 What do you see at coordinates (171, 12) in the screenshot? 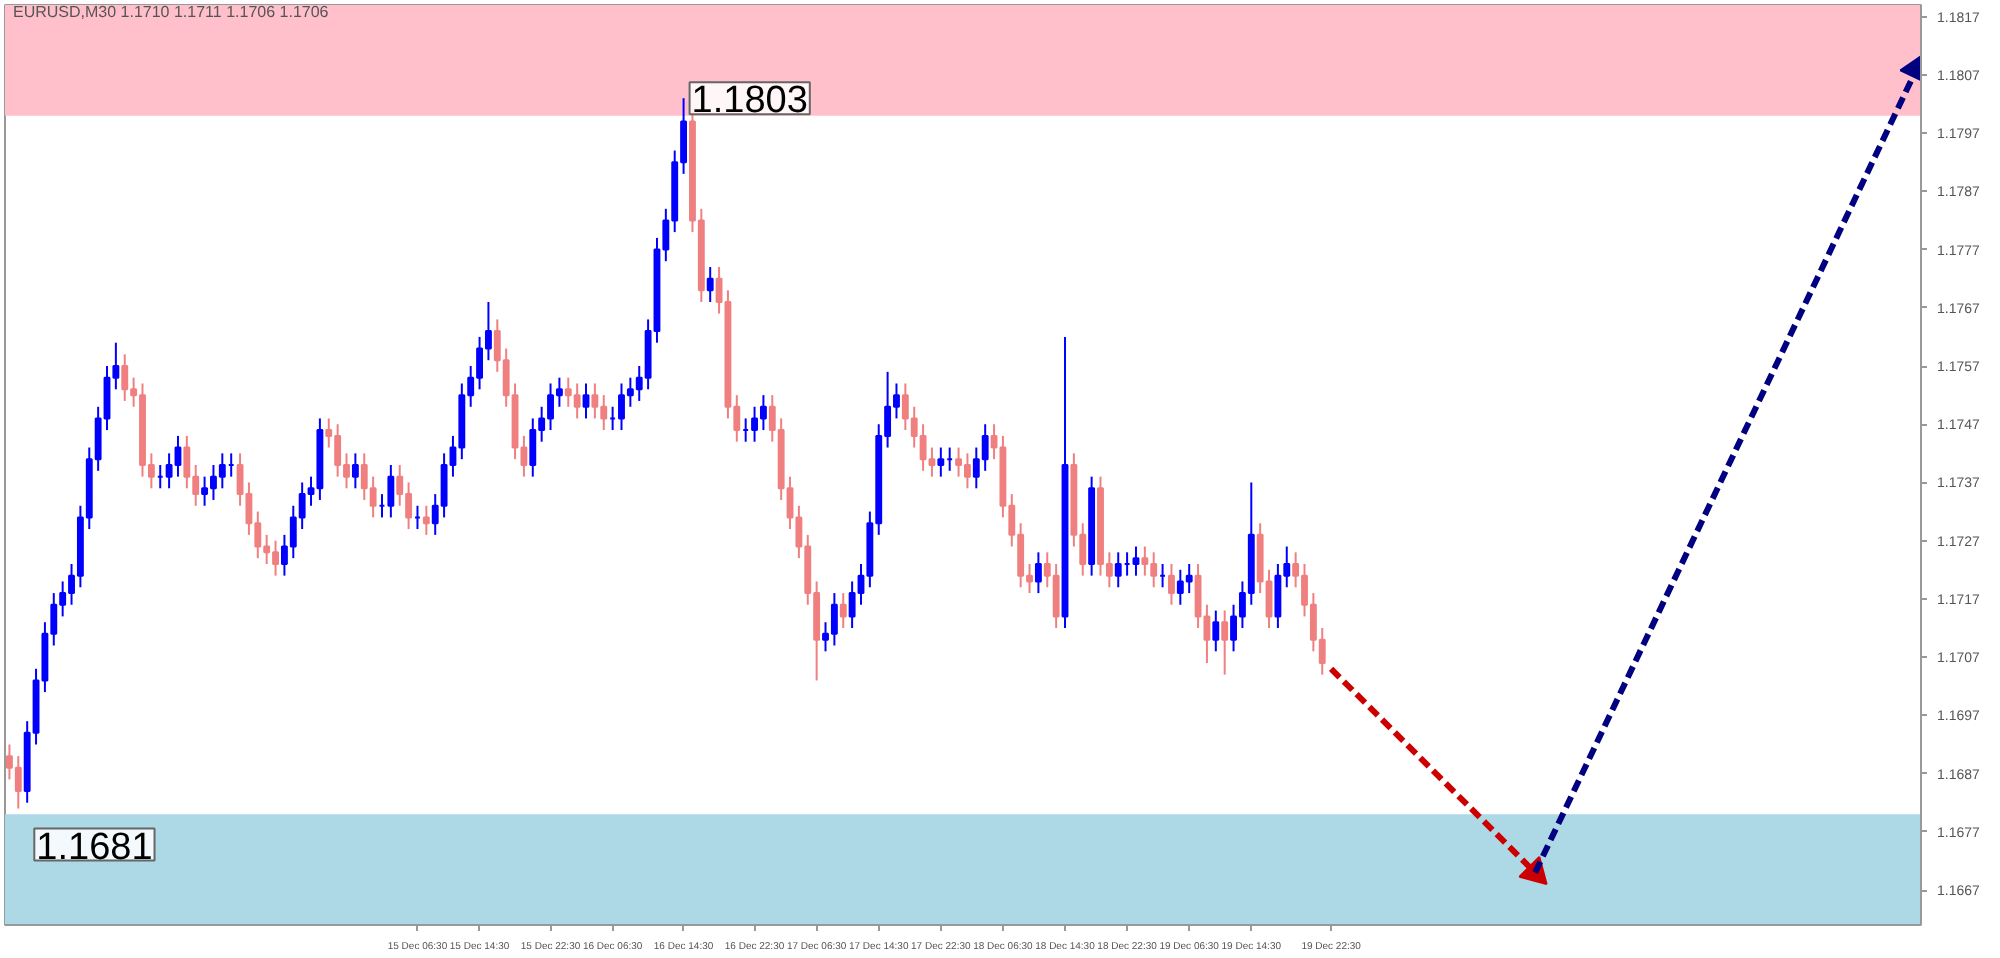
I see `chart-title: EURUSD,M30 1.1710 1.1711 1.1706 1.1706` at bounding box center [171, 12].